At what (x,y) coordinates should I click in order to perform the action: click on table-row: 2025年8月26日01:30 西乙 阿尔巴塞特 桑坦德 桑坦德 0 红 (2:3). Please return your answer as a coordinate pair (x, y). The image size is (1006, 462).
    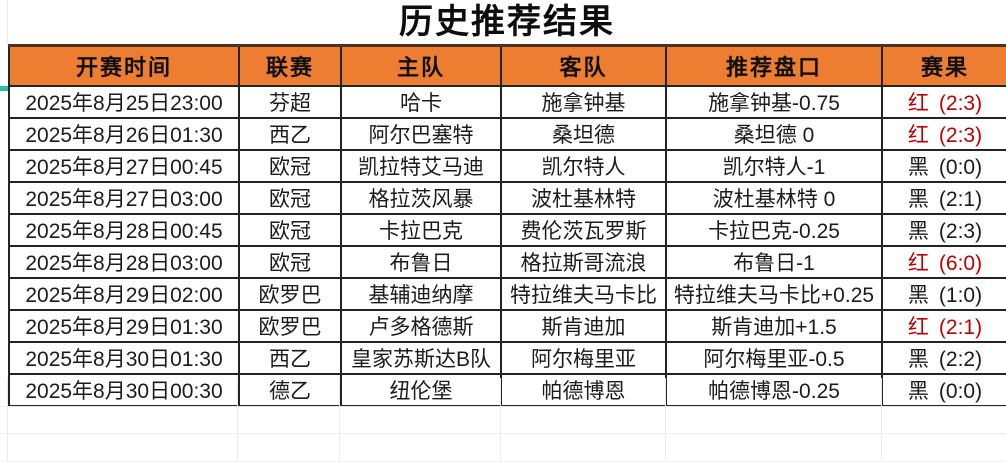
    Looking at the image, I should click on (507, 134).